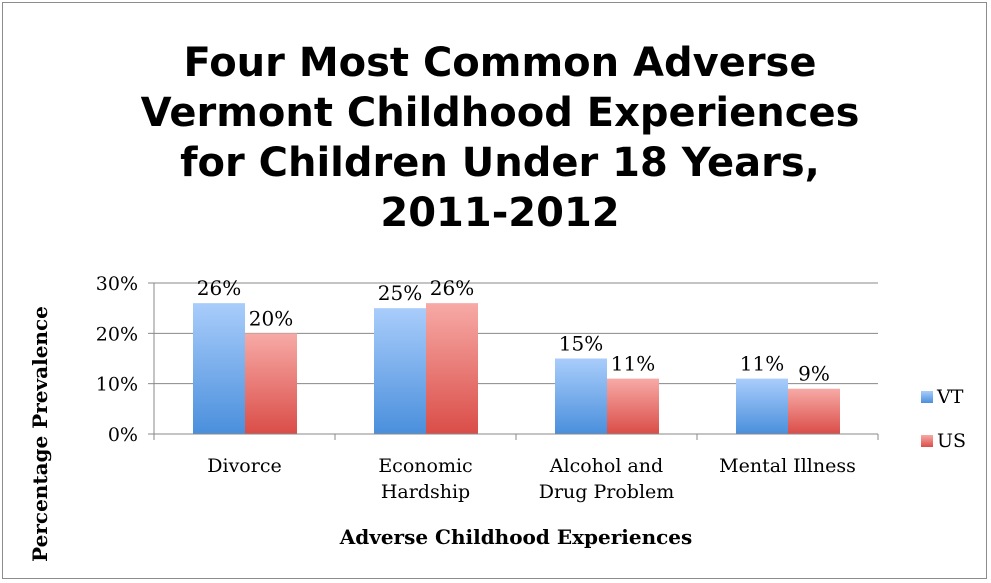  What do you see at coordinates (927, 441) in the screenshot?
I see `legend-swatch-us` at bounding box center [927, 441].